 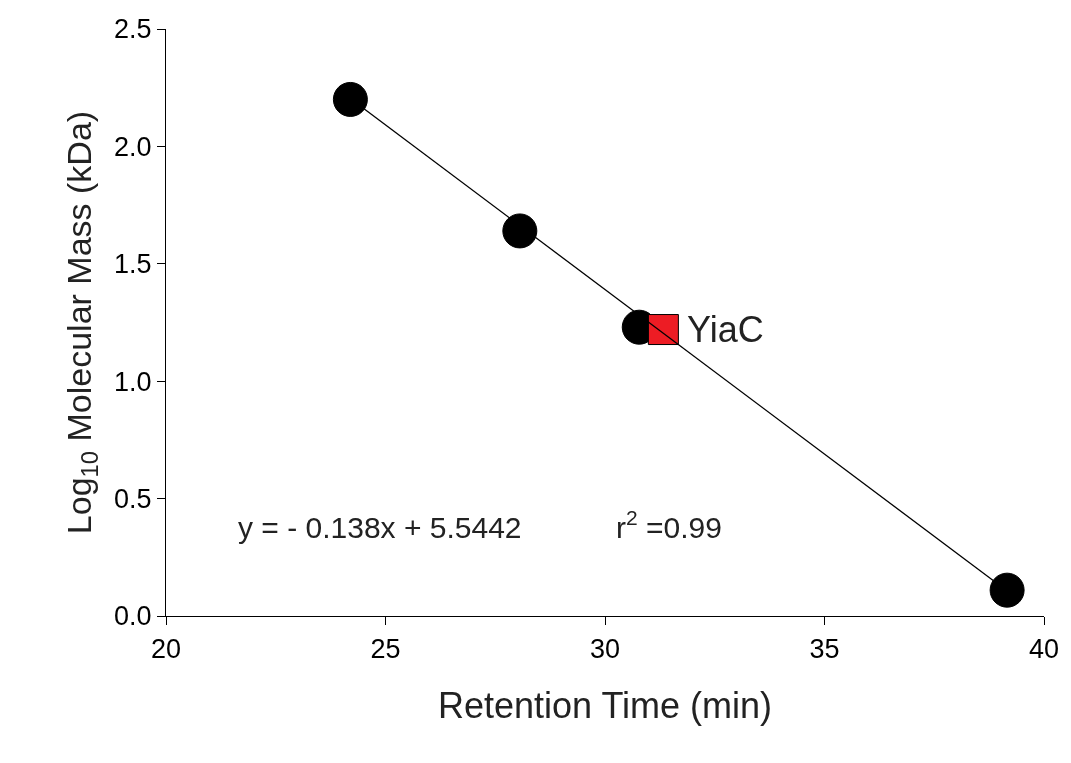 I want to click on annotation: y = - 0.138x + 5.5442, so click(x=380, y=527).